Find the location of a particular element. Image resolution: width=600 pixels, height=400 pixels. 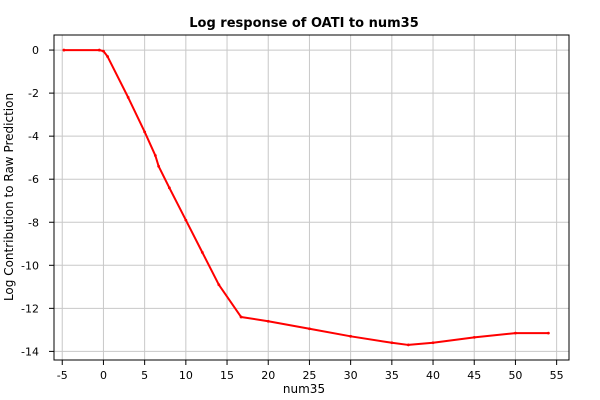

x-tick-label: 5 is located at coordinates (144, 375).